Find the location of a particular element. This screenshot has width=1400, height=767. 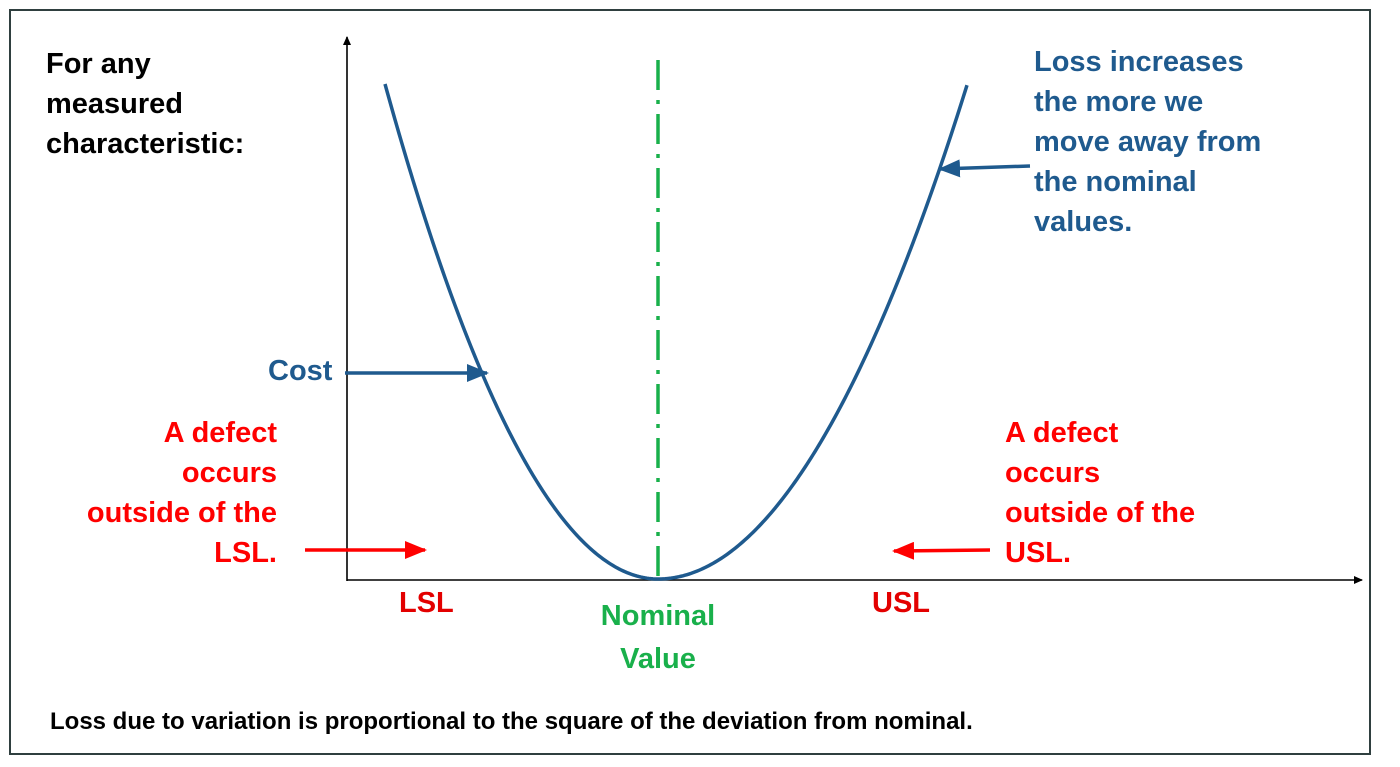

loss-note-line: the nominal is located at coordinates (1115, 182).